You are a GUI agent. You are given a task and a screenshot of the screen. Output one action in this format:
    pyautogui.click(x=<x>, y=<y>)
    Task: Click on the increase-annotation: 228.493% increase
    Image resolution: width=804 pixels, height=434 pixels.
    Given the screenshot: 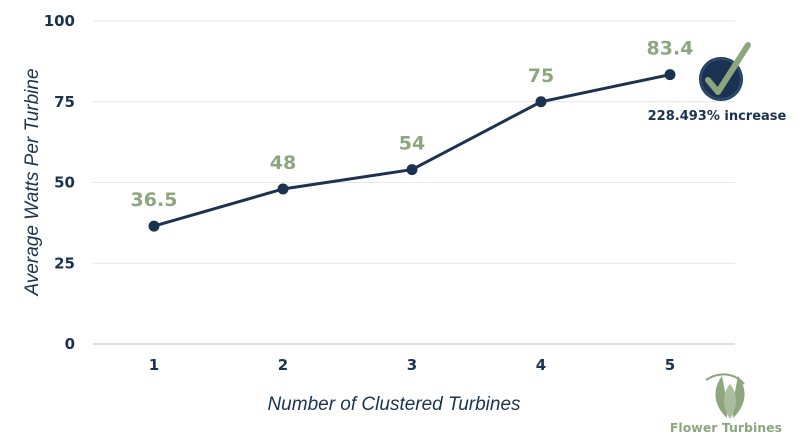 What is the action you would take?
    pyautogui.click(x=717, y=116)
    